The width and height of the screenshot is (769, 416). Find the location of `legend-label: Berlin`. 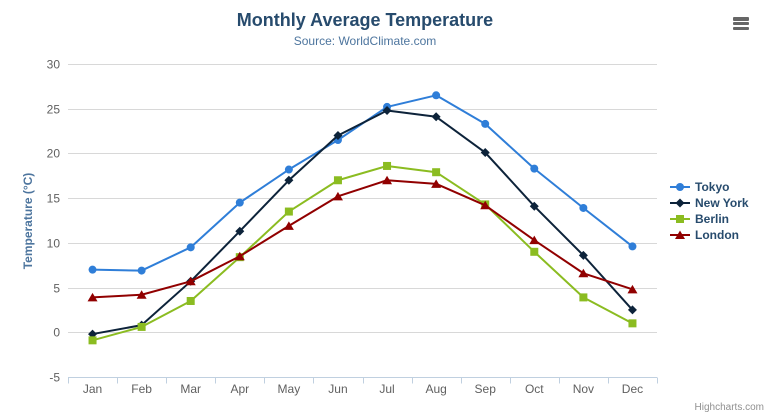

legend-label: Berlin is located at coordinates (712, 219).